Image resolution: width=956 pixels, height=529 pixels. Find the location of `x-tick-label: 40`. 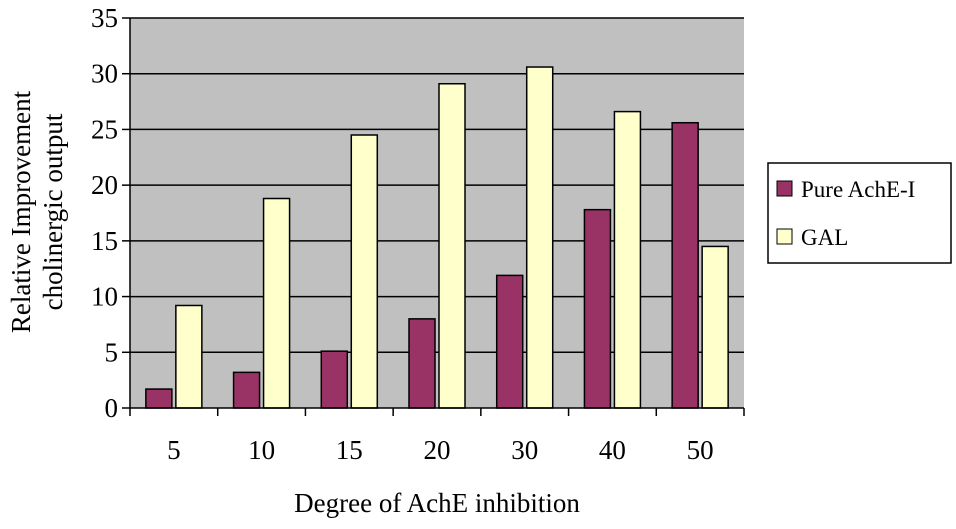

x-tick-label: 40 is located at coordinates (612, 450).